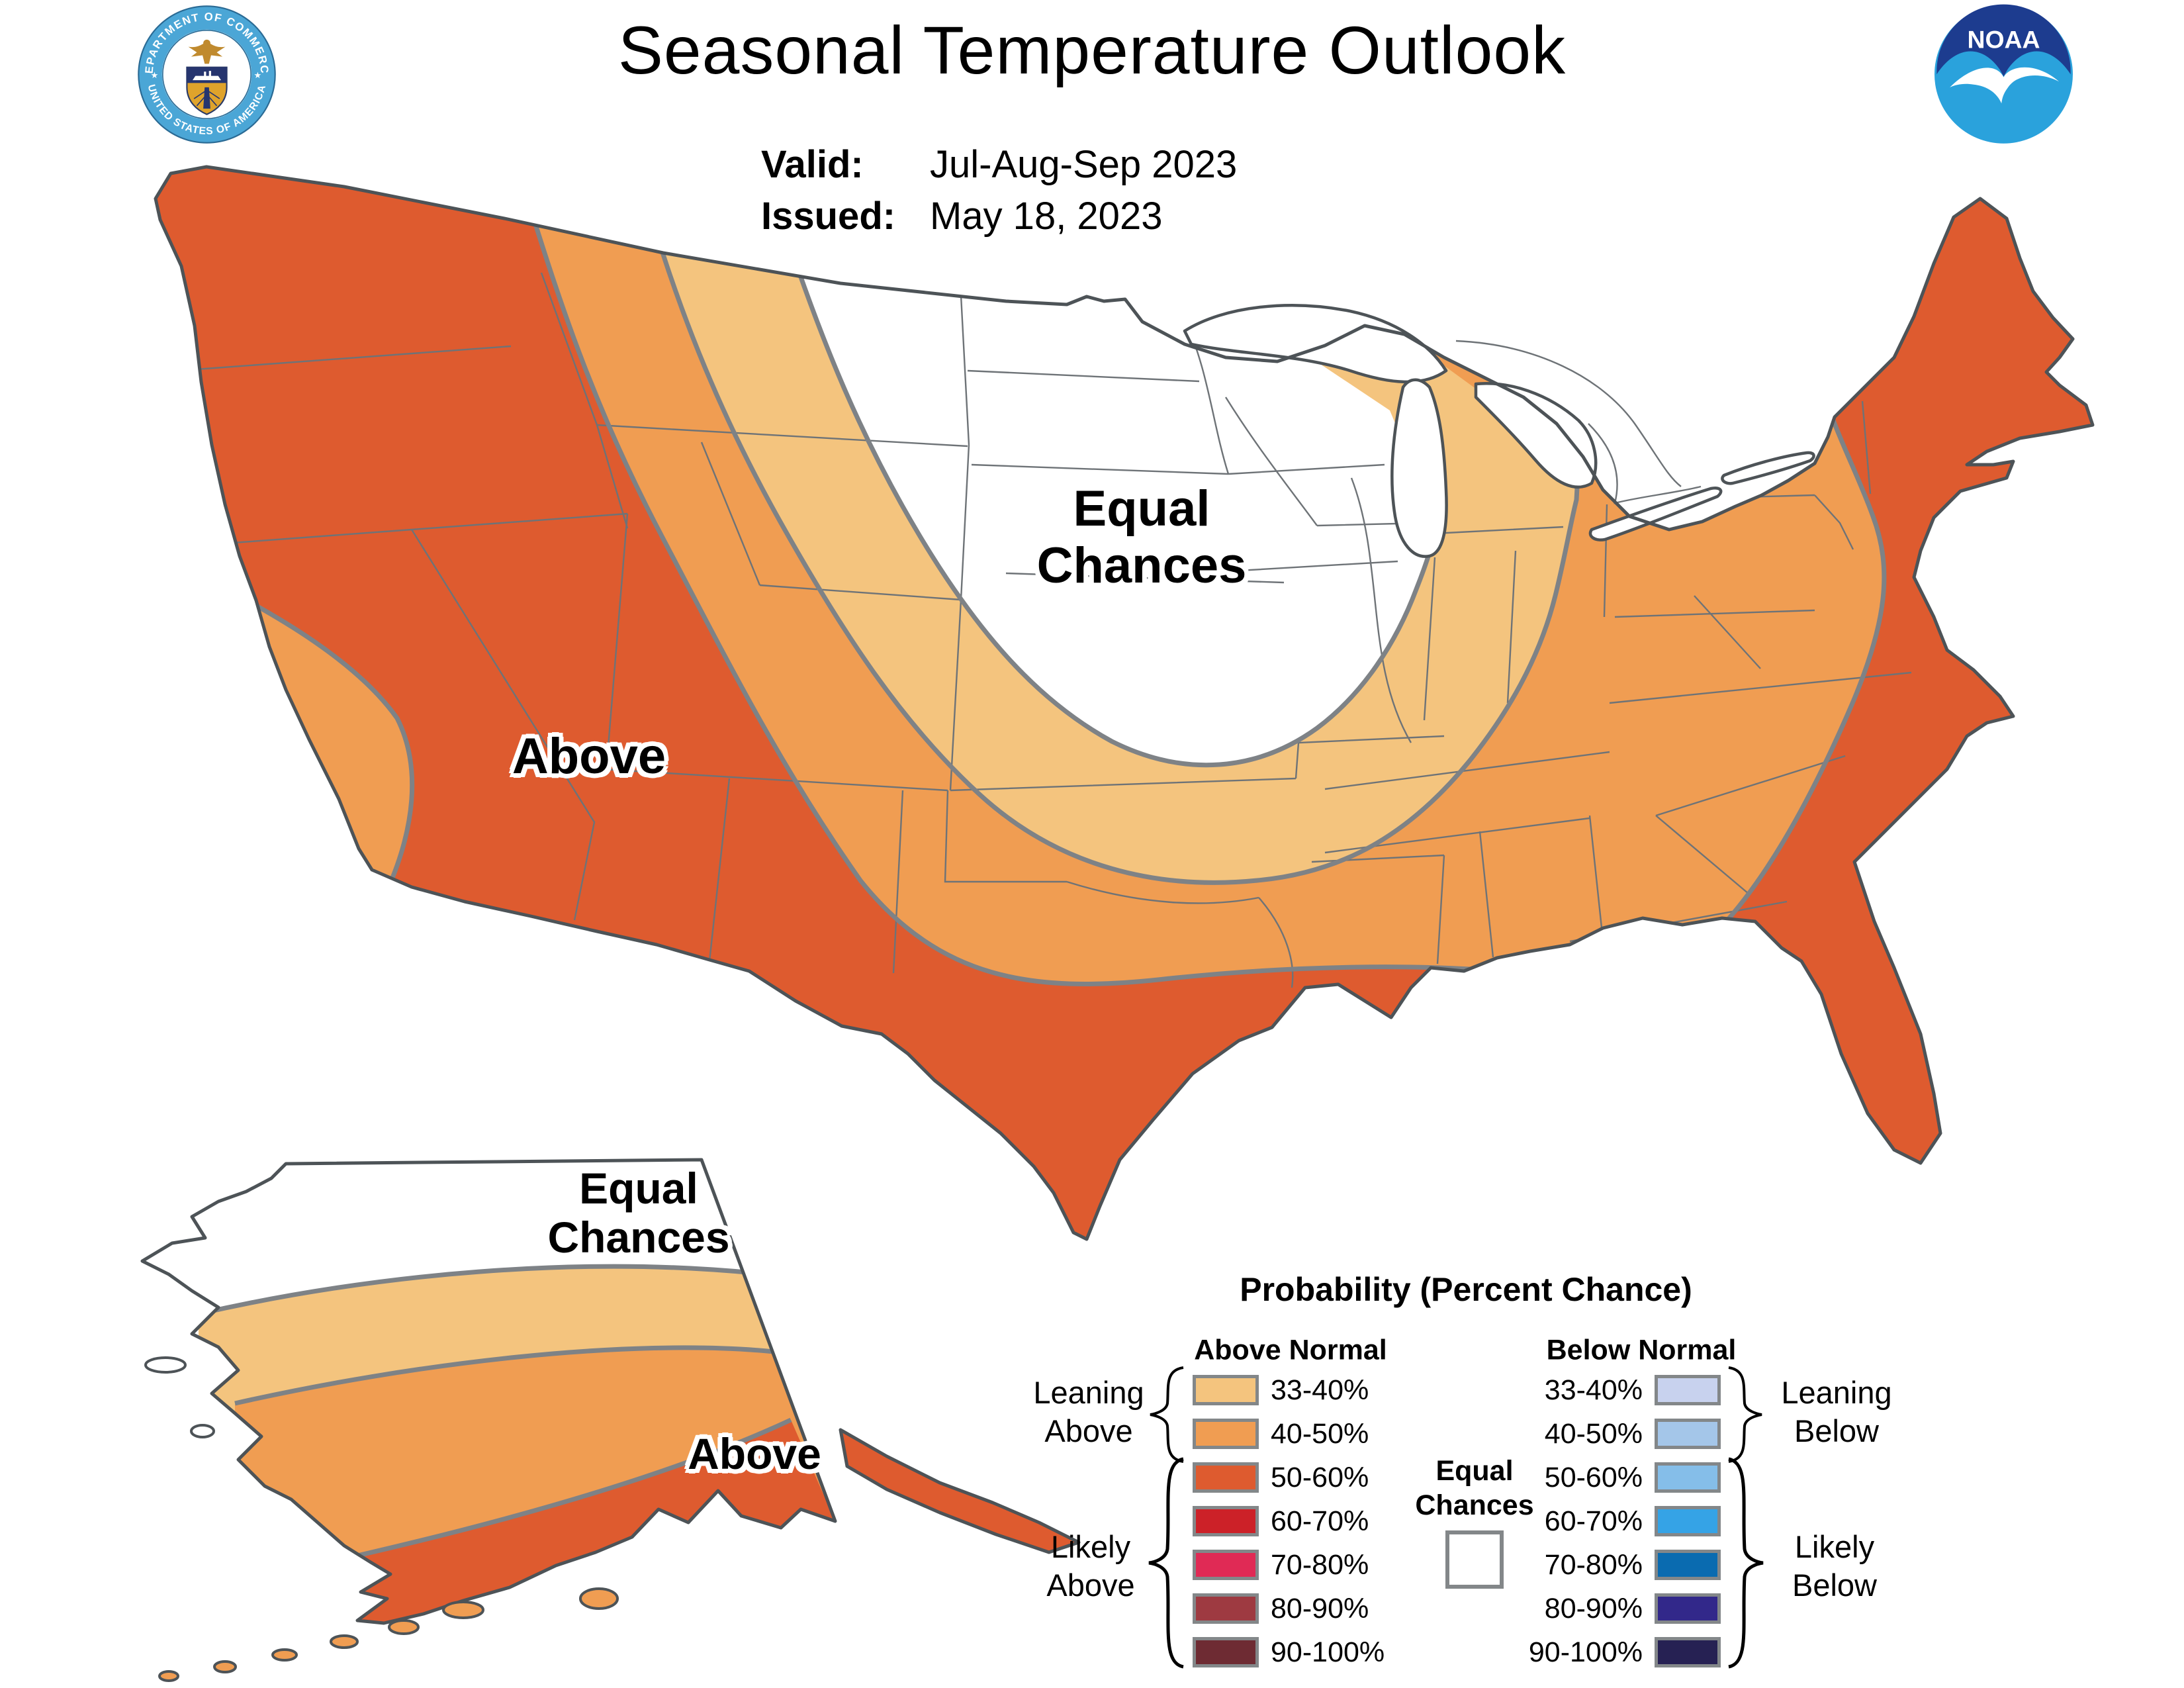 Image resolution: width=2184 pixels, height=1688 pixels. I want to click on doc-star-left: ★, so click(155, 75).